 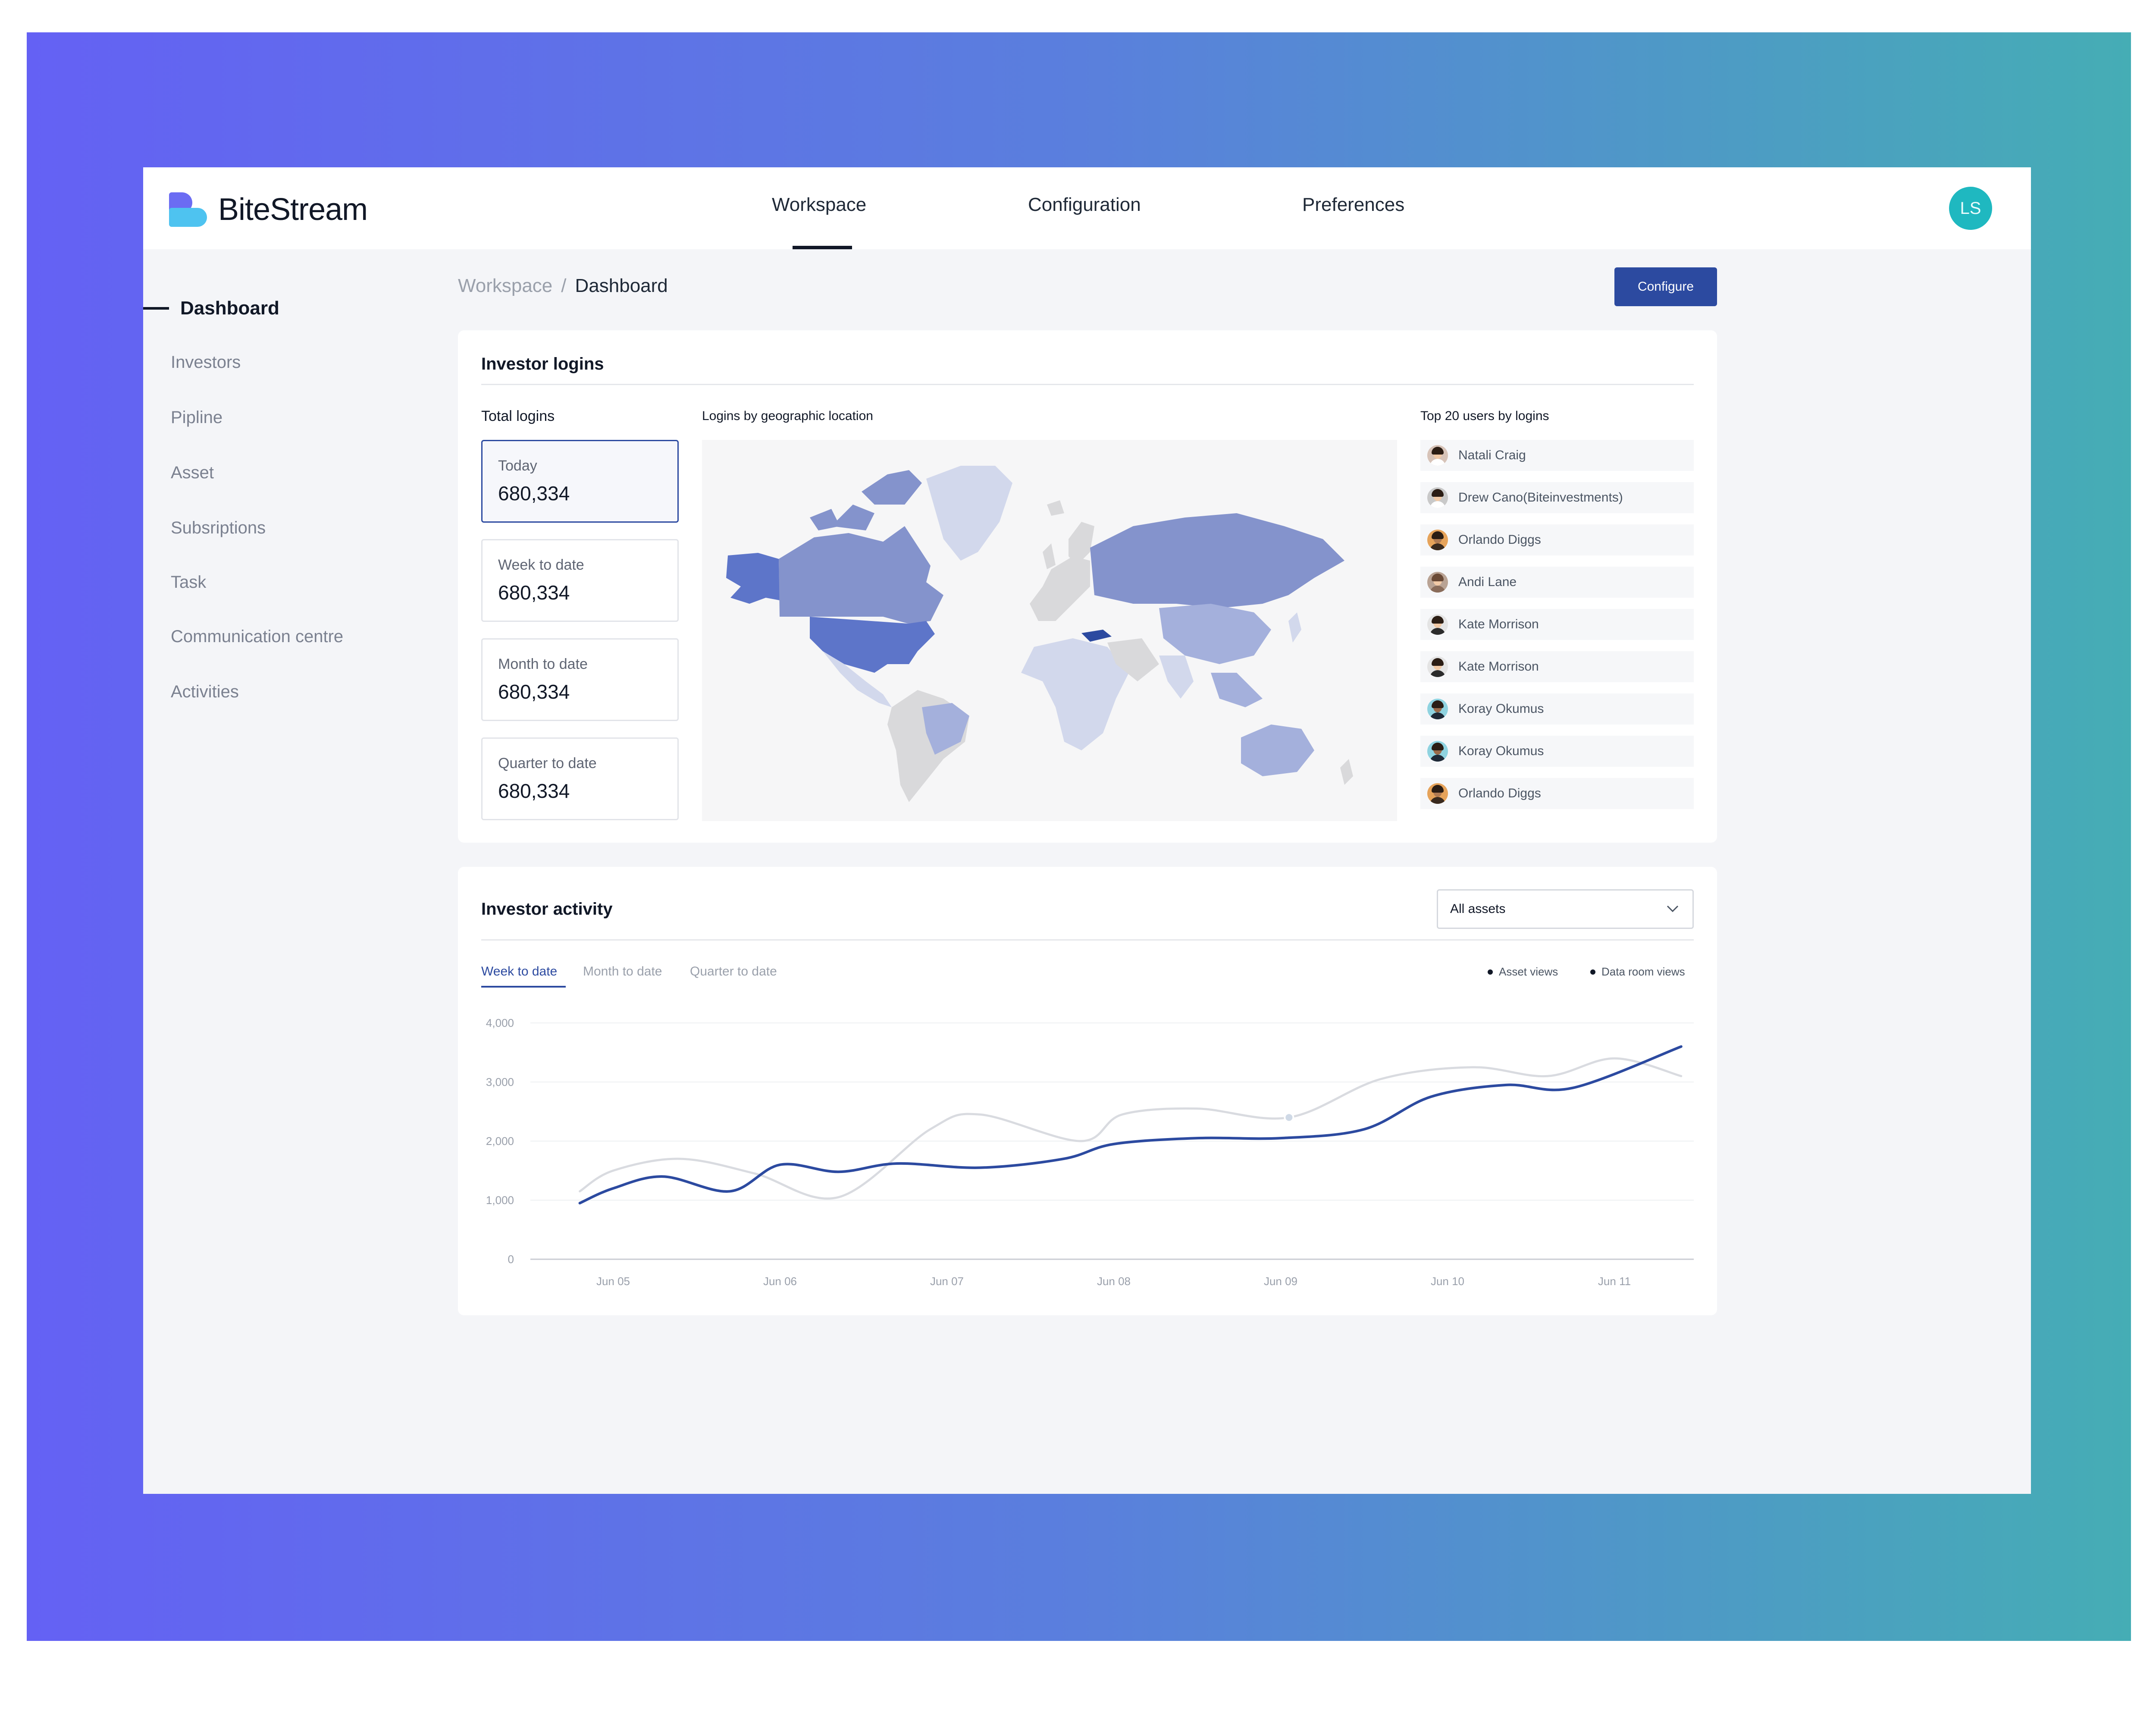 What do you see at coordinates (541, 565) in the screenshot?
I see `stat-label: Week to date` at bounding box center [541, 565].